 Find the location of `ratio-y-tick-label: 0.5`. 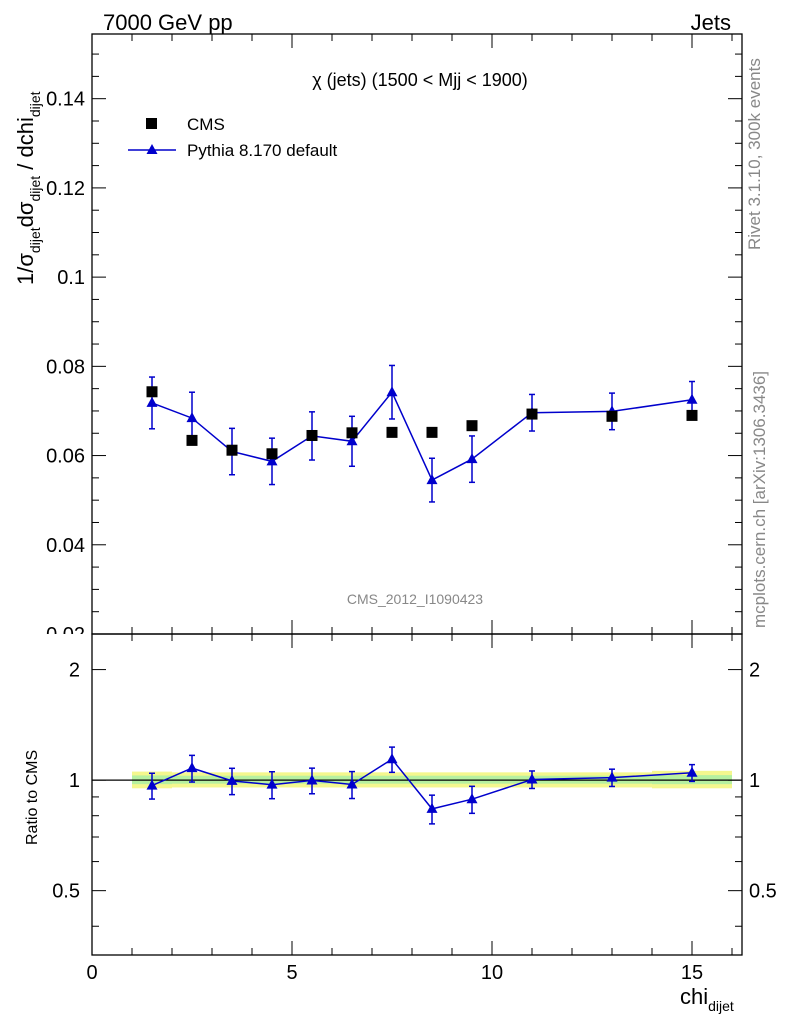

ratio-y-tick-label: 0.5 is located at coordinates (66, 892).